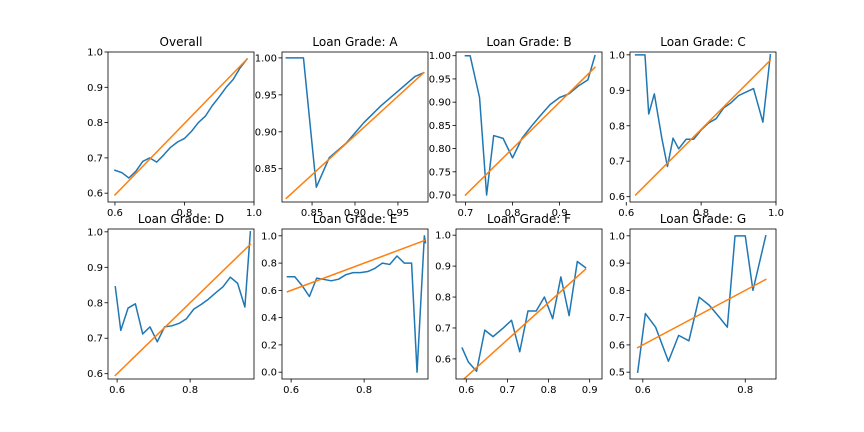 This screenshot has height=432, width=864. Describe the element at coordinates (269, 318) in the screenshot. I see `y-tick-label: 0.4` at that location.